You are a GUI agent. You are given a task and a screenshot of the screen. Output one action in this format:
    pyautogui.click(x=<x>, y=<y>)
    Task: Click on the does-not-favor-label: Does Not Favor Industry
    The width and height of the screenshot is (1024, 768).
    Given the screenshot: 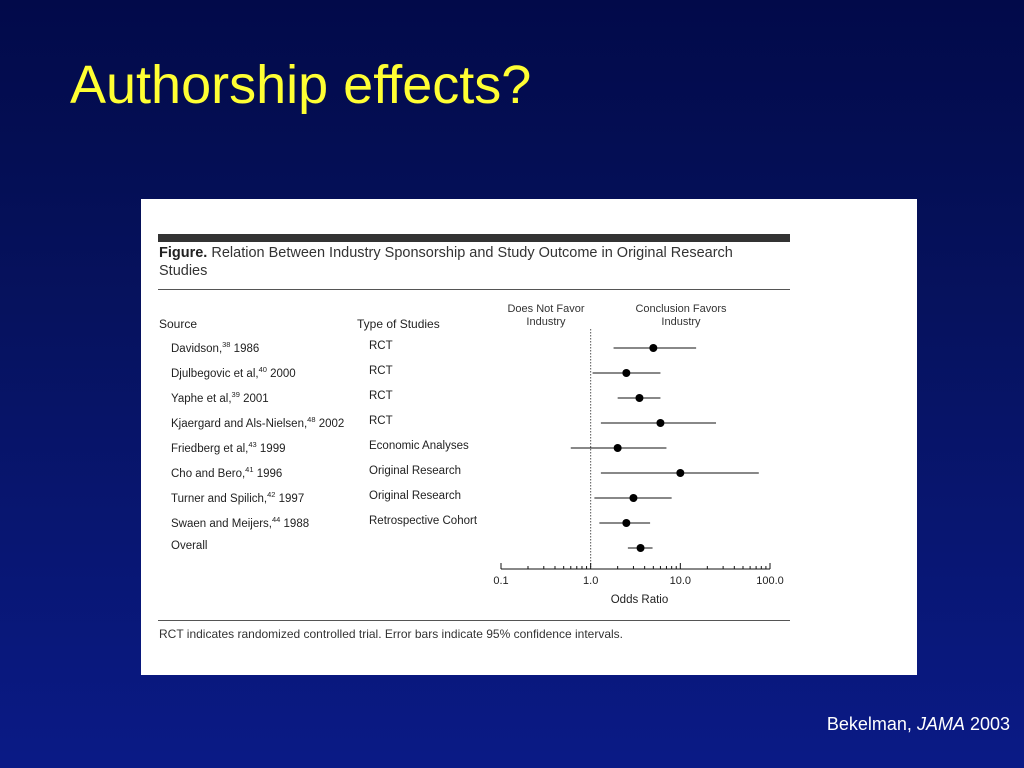 What is the action you would take?
    pyautogui.click(x=546, y=315)
    